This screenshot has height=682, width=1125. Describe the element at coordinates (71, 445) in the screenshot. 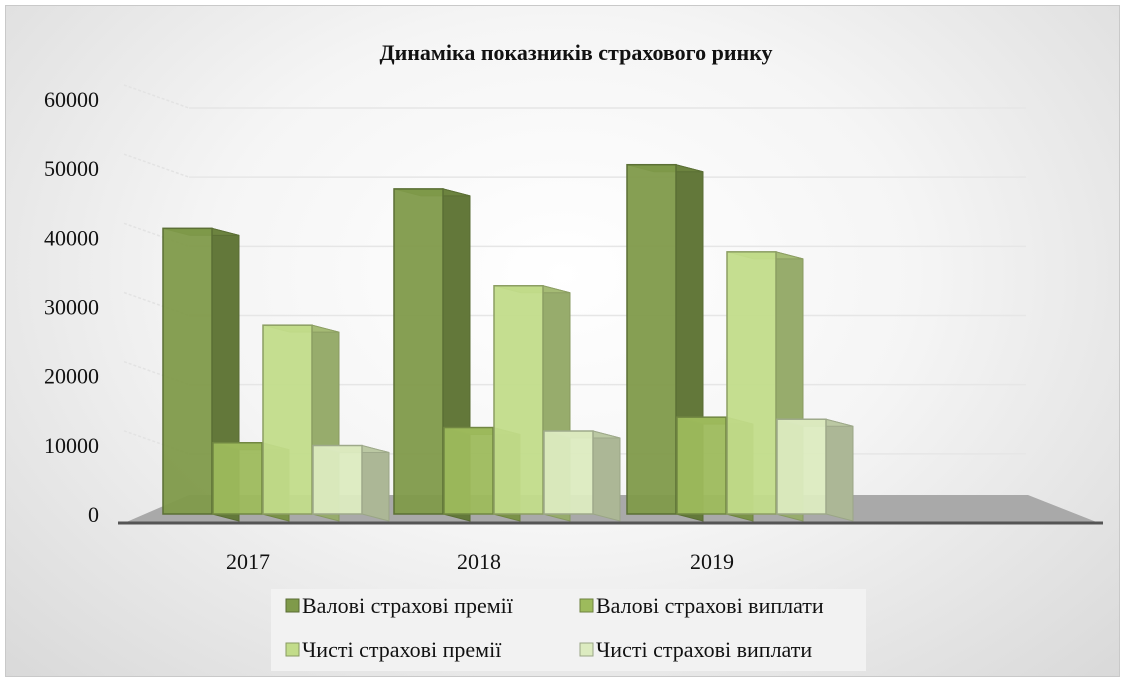

I see `y-tick-label: 10000` at that location.